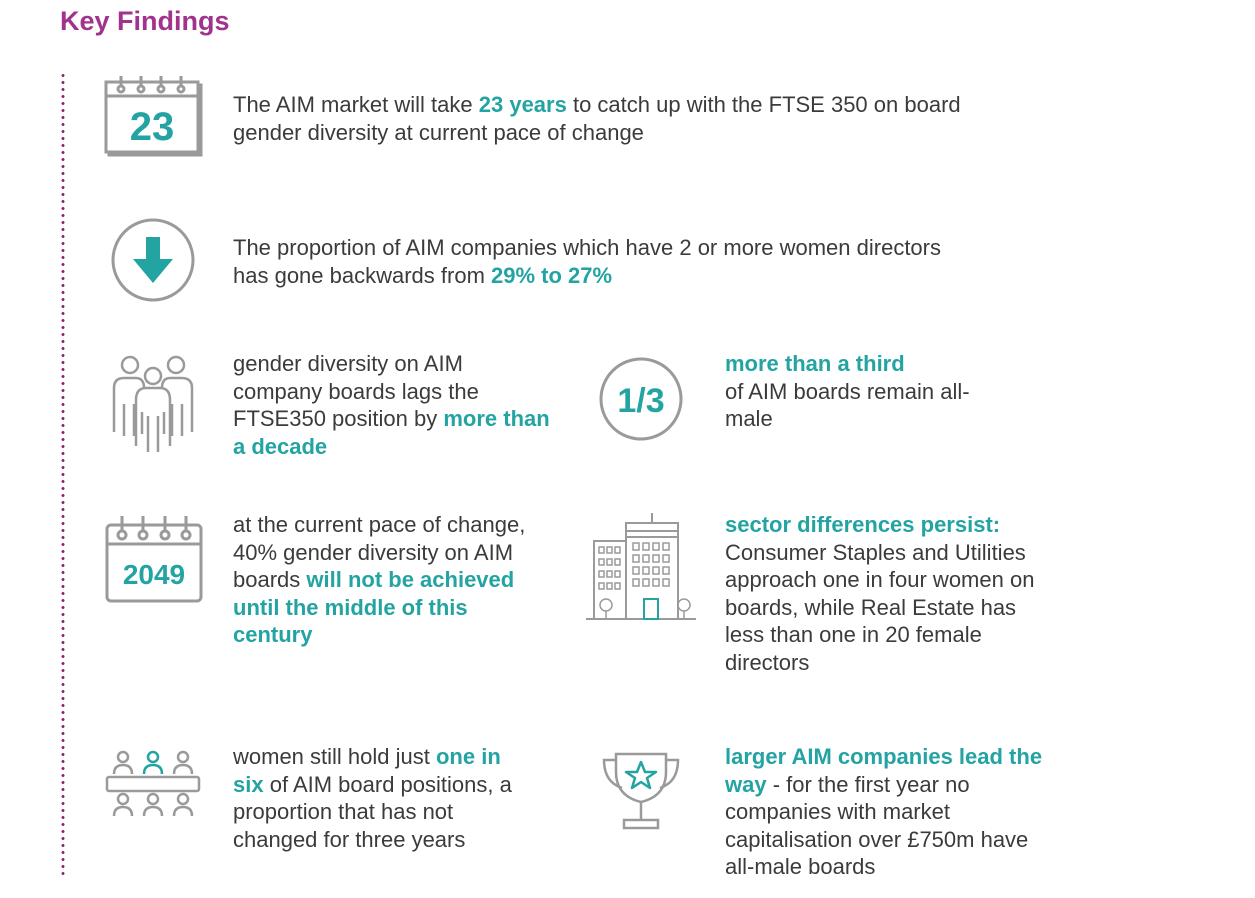 Image resolution: width=1255 pixels, height=898 pixels. What do you see at coordinates (154, 574) in the screenshot?
I see `calendar-year: 2049` at bounding box center [154, 574].